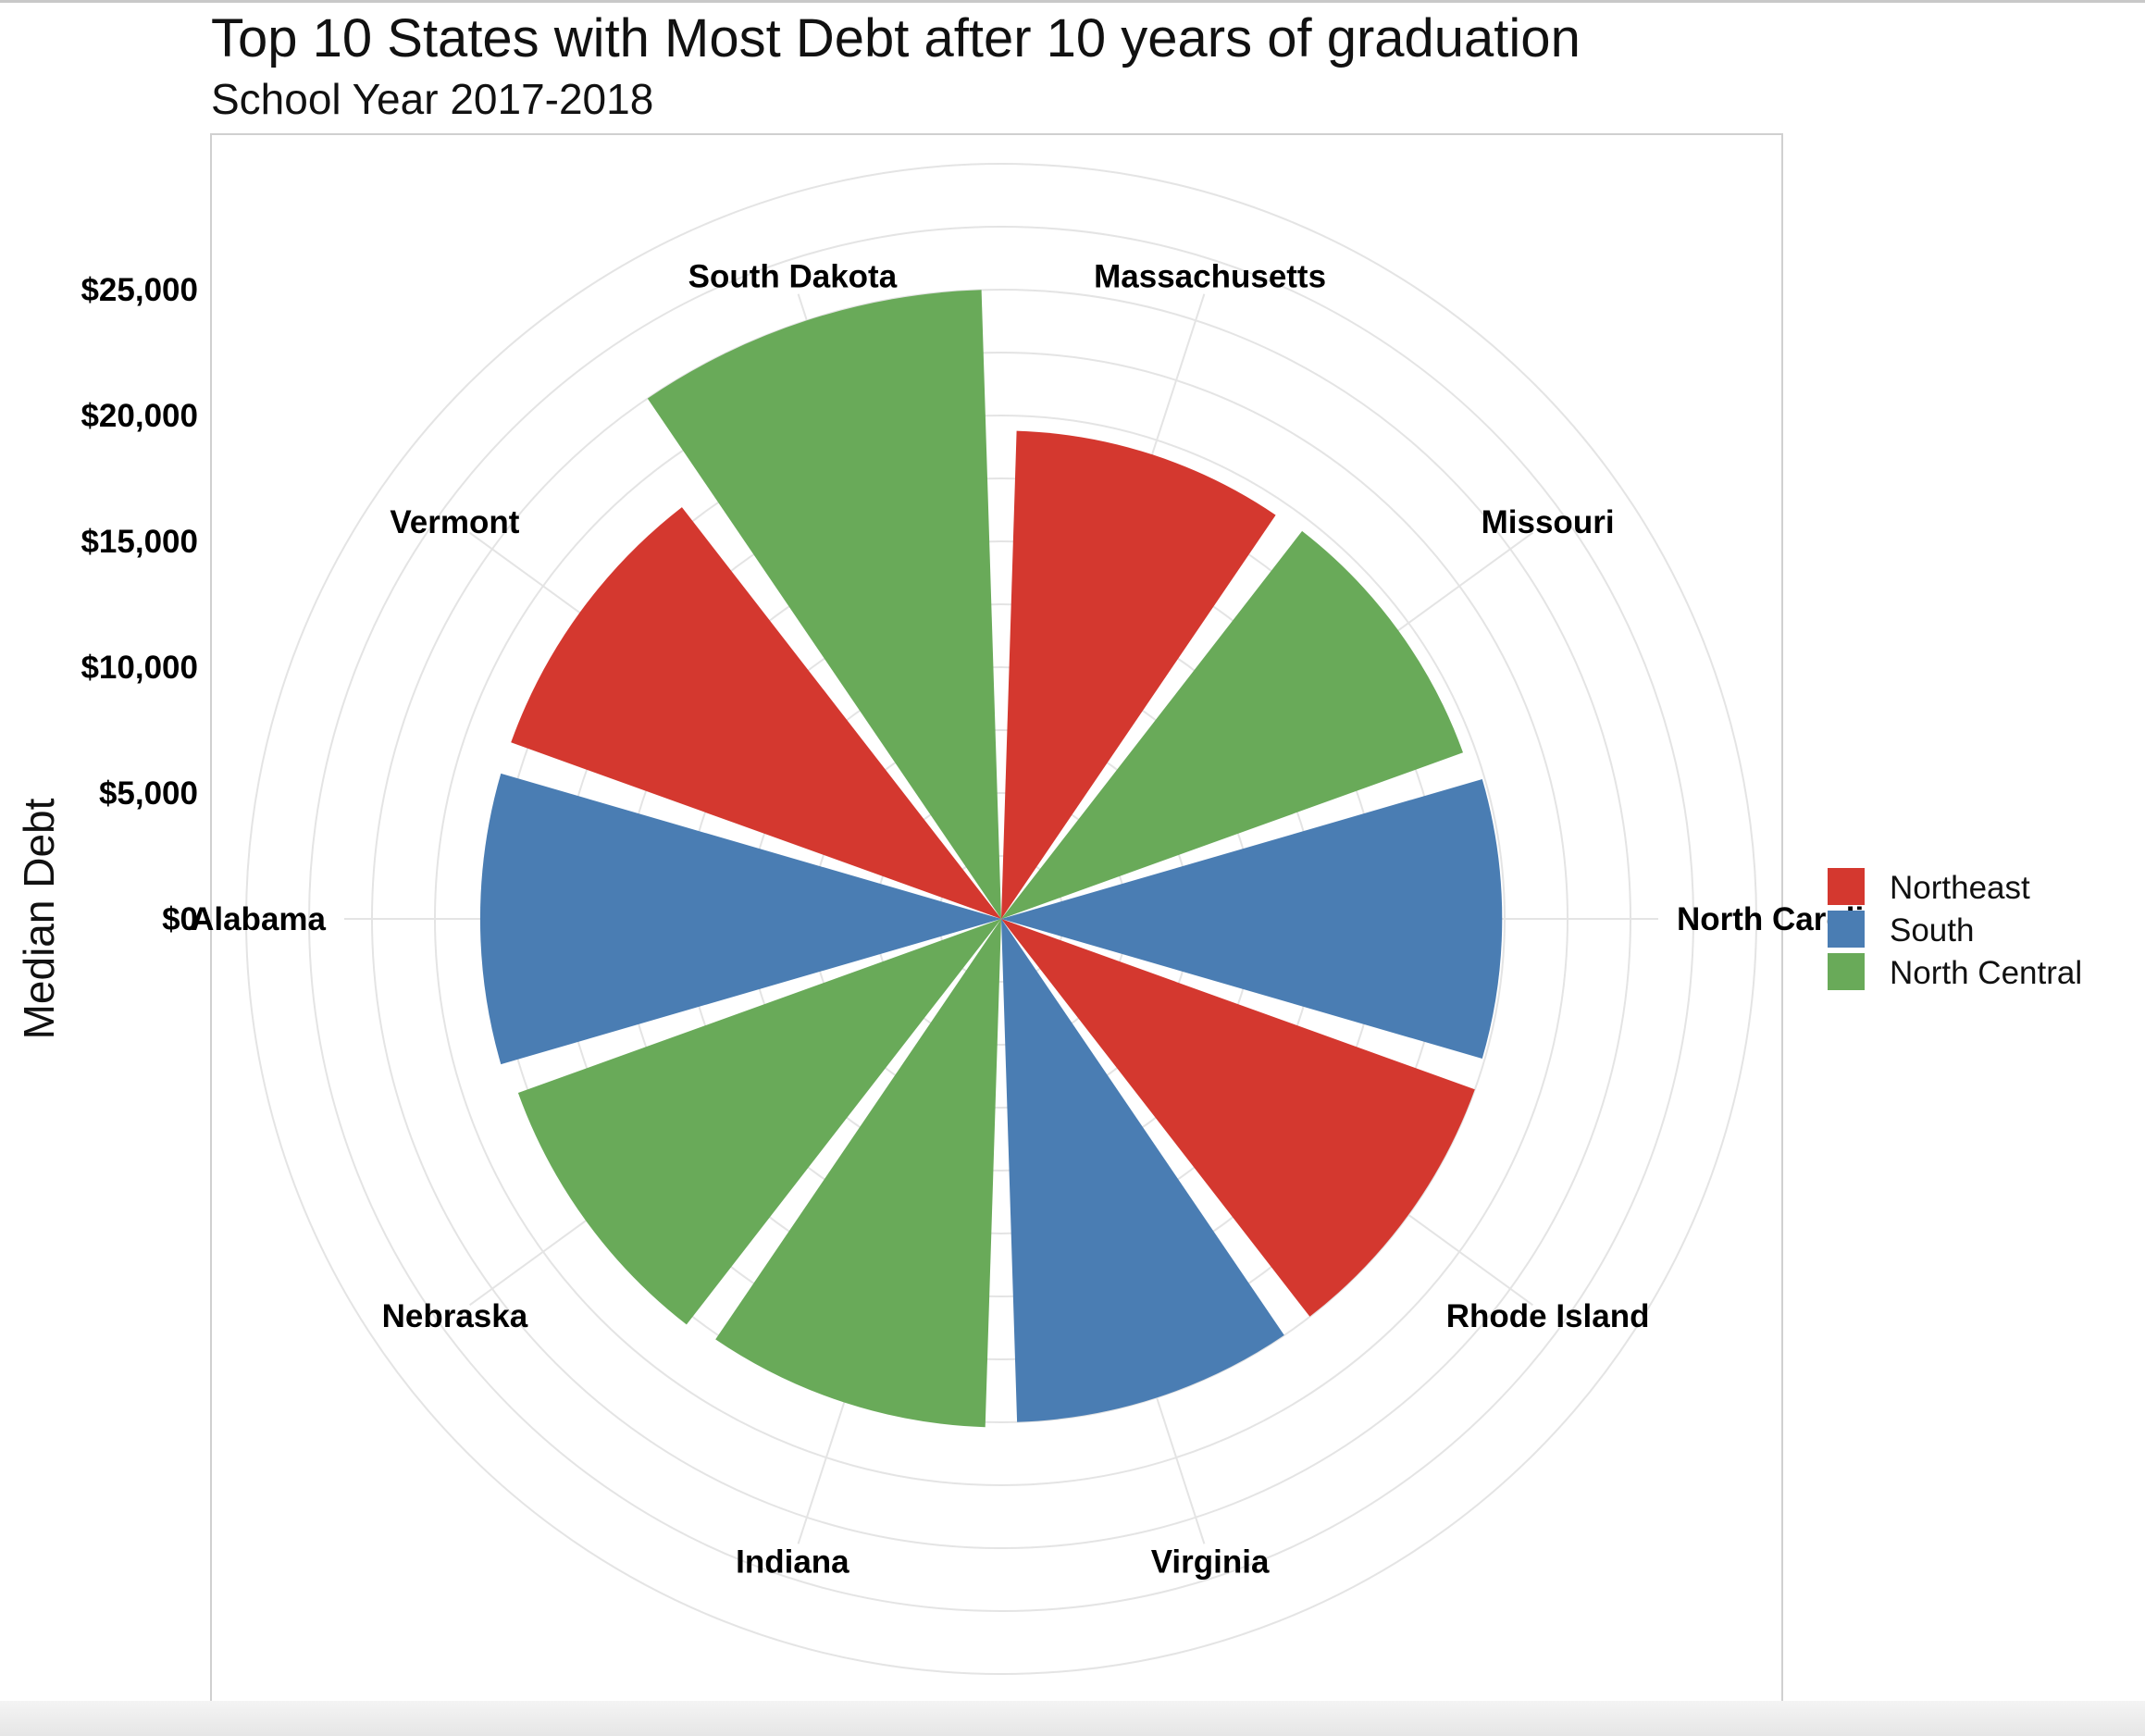 The width and height of the screenshot is (2145, 1736). What do you see at coordinates (1548, 1316) in the screenshot?
I see `category-label: Rhode Island` at bounding box center [1548, 1316].